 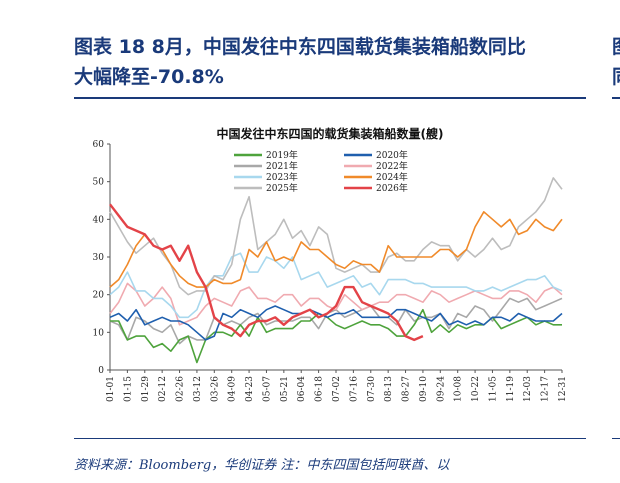 I want to click on next-figure-title-stub-1: 图, so click(x=616, y=45).